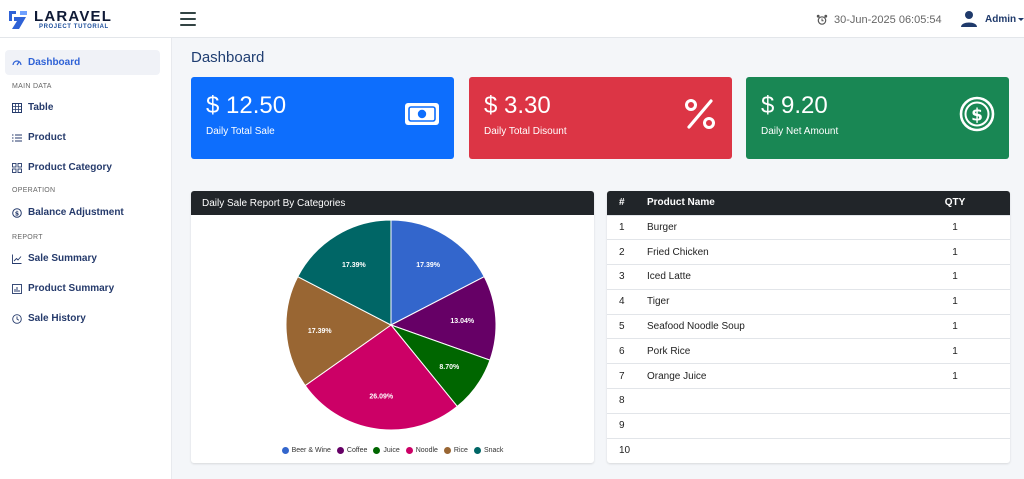 The image size is (1024, 479). I want to click on table-row: 1 Burger 1, so click(808, 227).